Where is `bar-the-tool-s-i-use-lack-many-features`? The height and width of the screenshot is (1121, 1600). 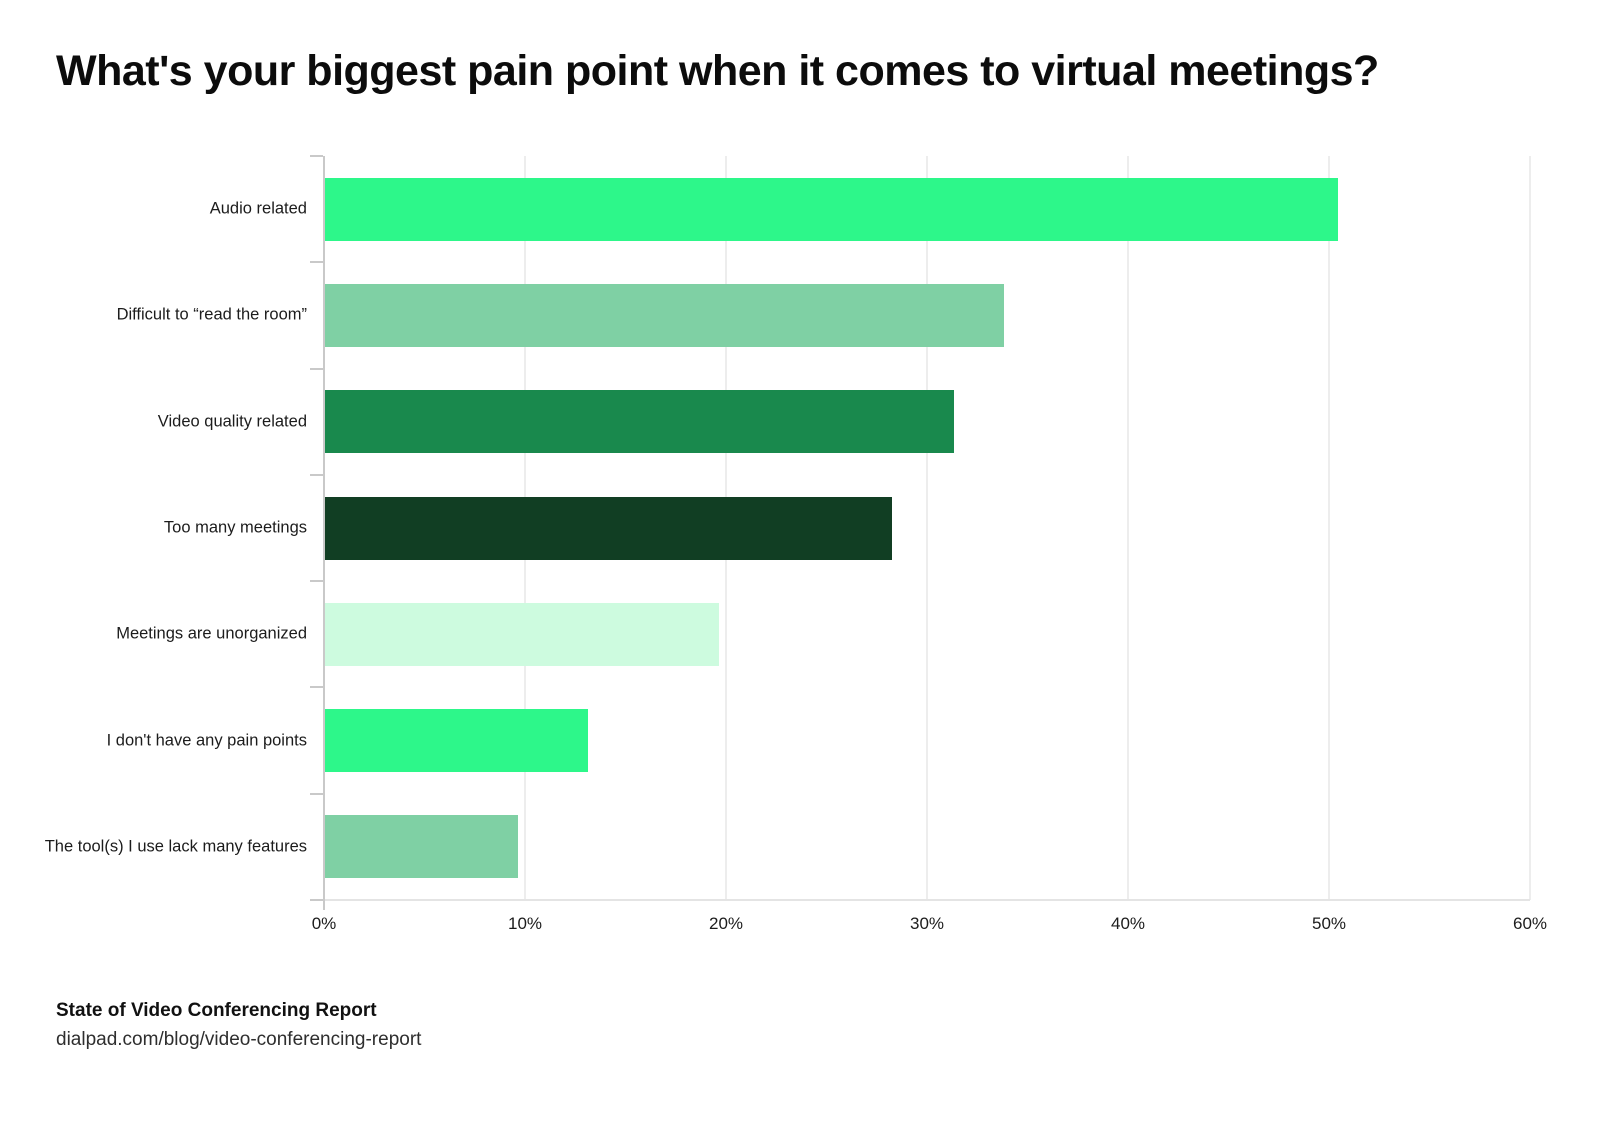 bar-the-tool-s-i-use-lack-many-features is located at coordinates (421, 847).